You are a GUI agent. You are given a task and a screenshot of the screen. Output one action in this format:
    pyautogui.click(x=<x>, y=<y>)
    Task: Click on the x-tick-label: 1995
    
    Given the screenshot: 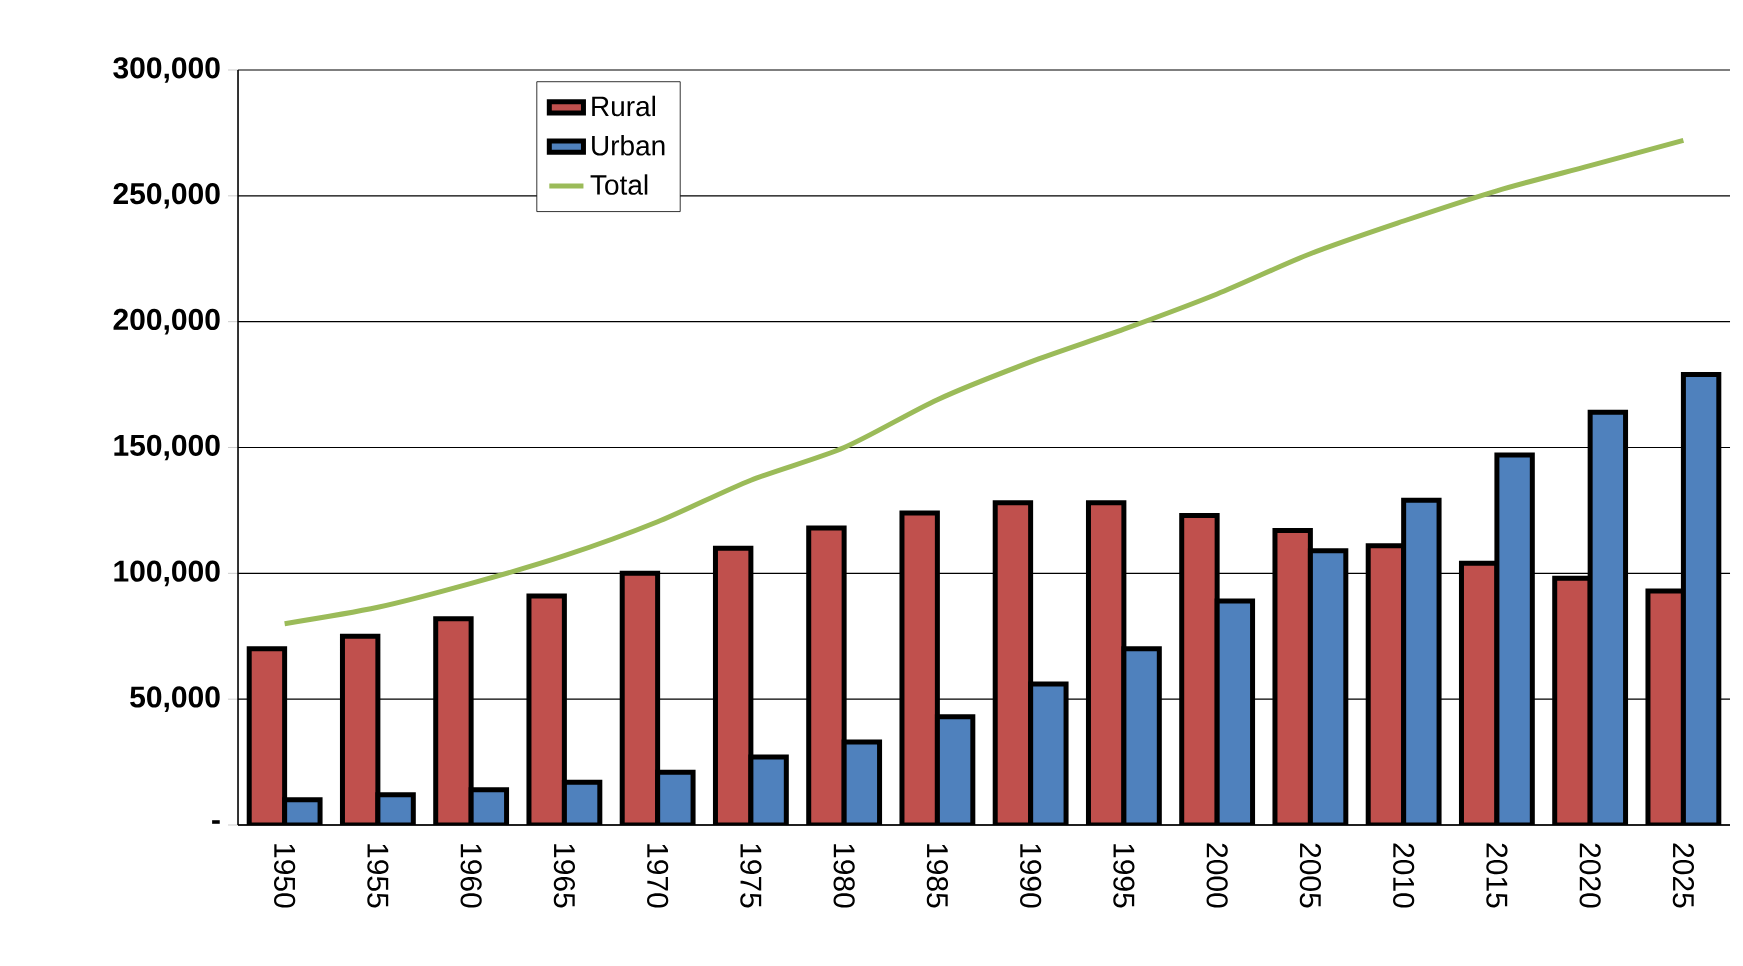 What is the action you would take?
    pyautogui.click(x=1124, y=876)
    